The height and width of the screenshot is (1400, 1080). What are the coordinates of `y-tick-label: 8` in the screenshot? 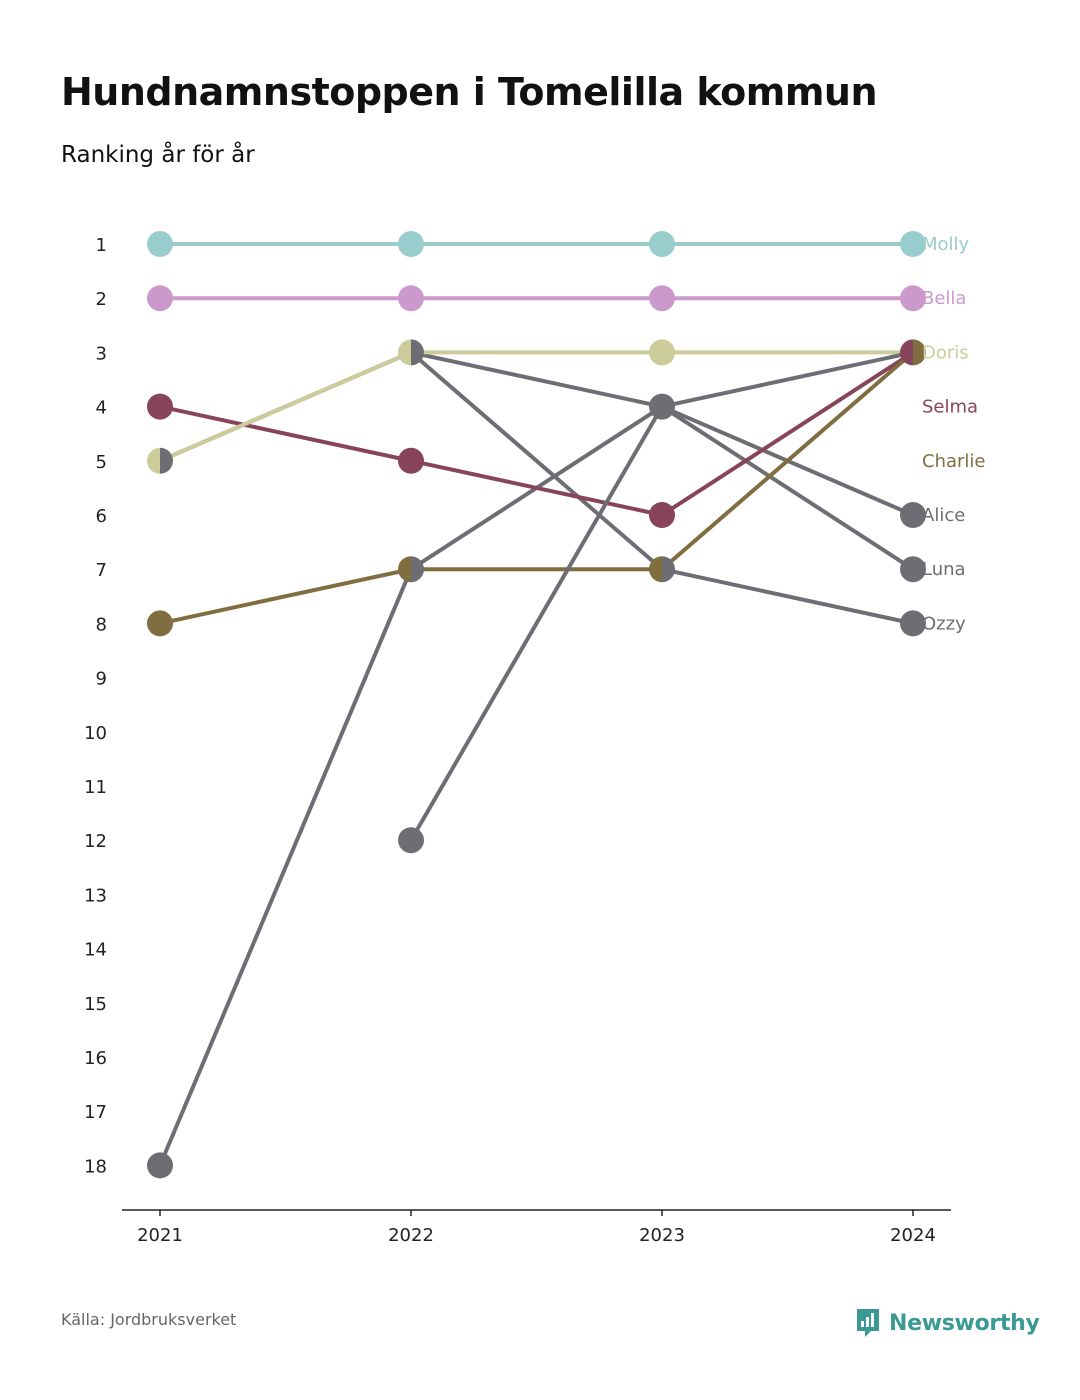 It's located at (101, 624).